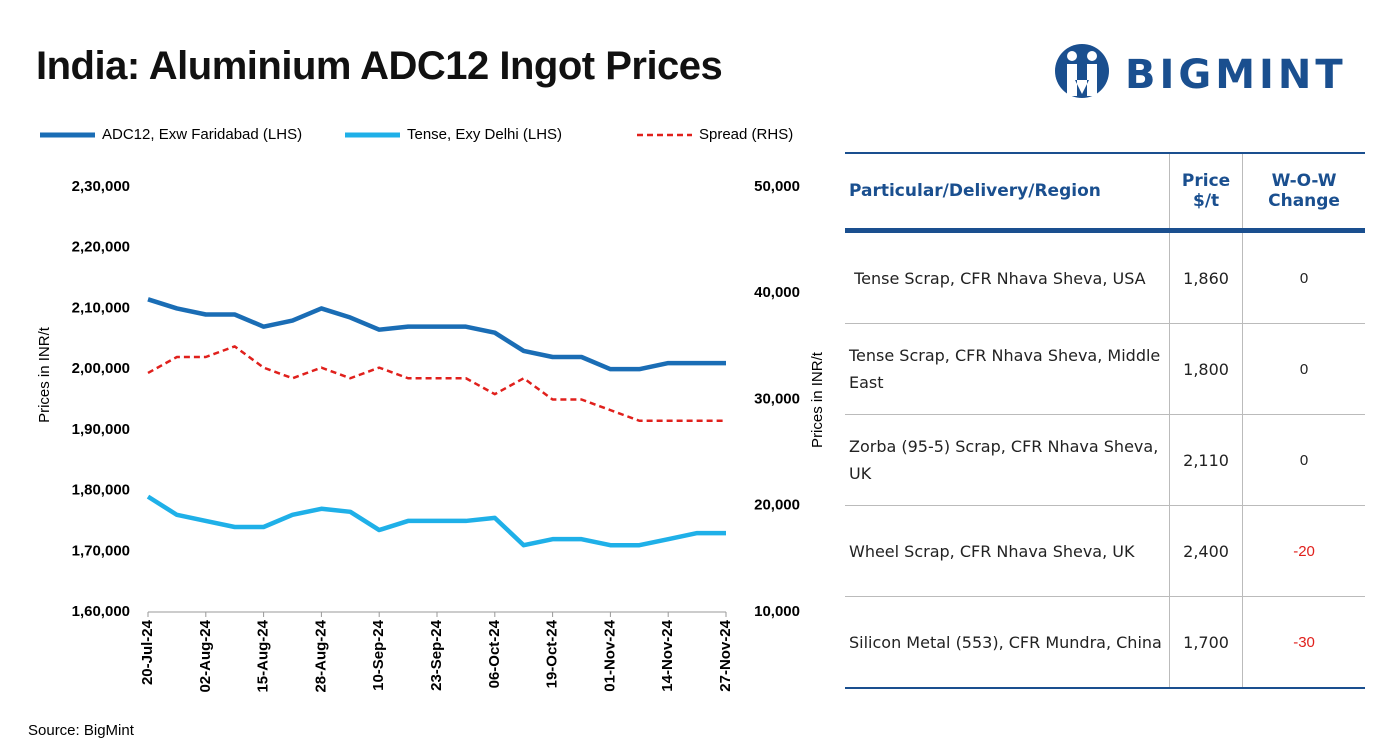  I want to click on column-header: Particular/Delivery/Region, so click(1007, 192).